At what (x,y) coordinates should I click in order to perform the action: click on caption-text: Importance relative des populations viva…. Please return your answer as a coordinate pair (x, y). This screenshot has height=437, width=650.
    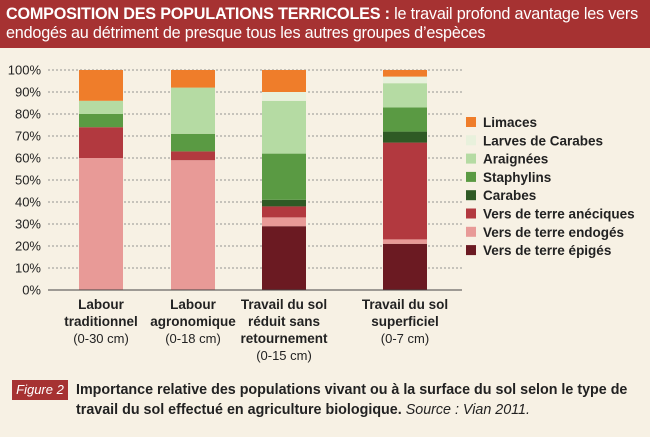
    Looking at the image, I should click on (352, 400).